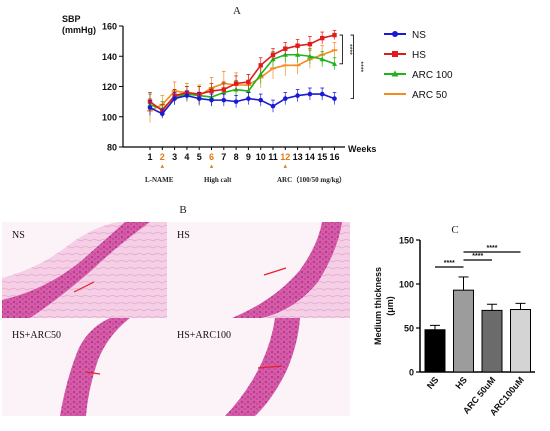 Image resolution: width=550 pixels, height=431 pixels. I want to click on y-tick-label: 150, so click(406, 241).